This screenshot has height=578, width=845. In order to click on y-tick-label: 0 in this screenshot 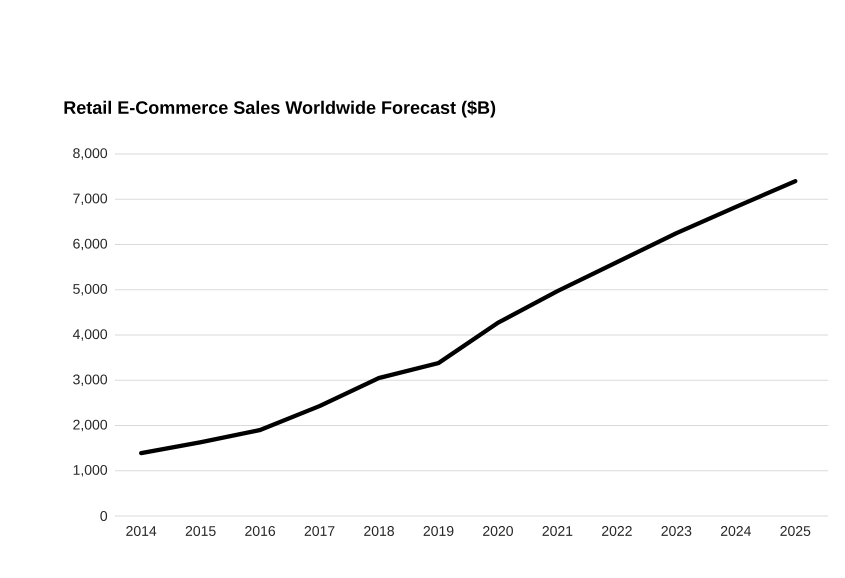, I will do `click(104, 516)`.